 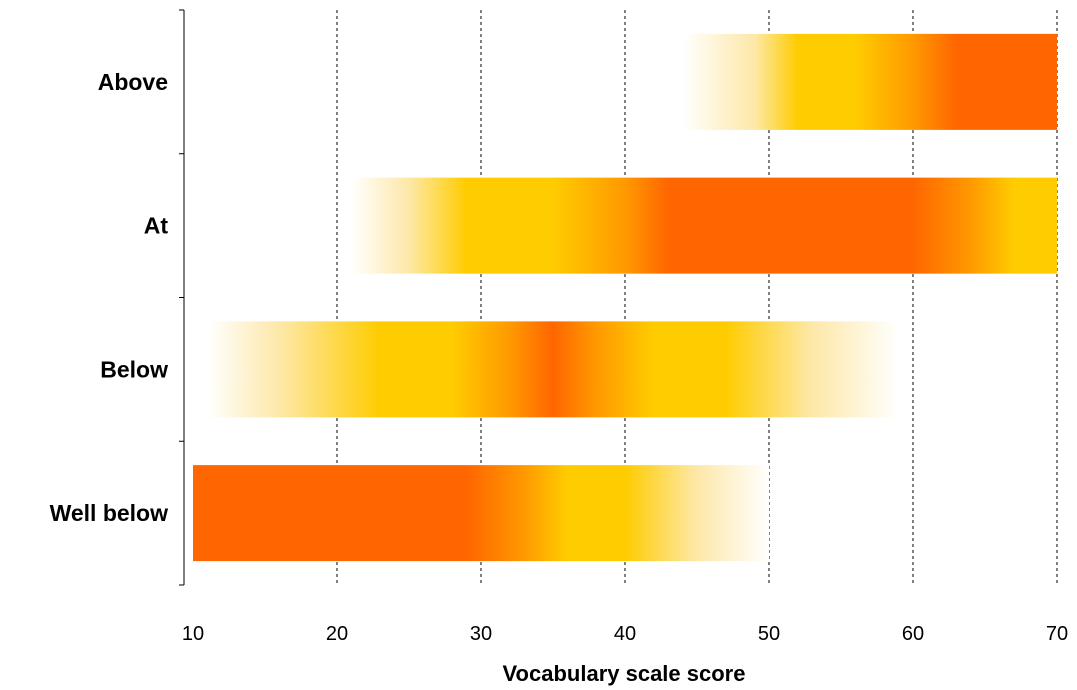 I want to click on x-tick-label-10: 10, so click(x=193, y=634).